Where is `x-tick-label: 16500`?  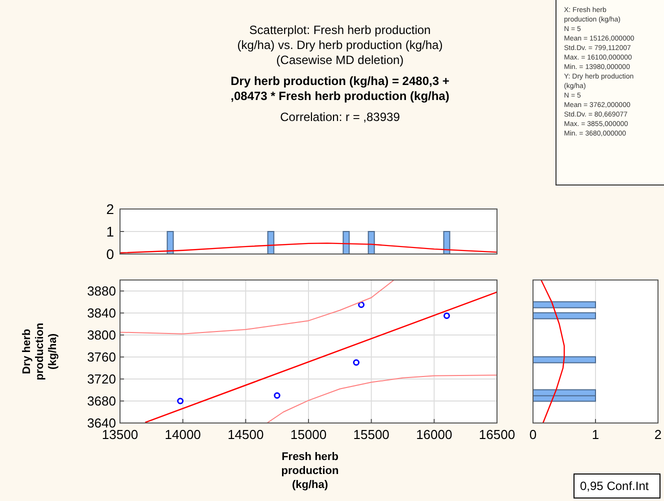
x-tick-label: 16500 is located at coordinates (497, 434).